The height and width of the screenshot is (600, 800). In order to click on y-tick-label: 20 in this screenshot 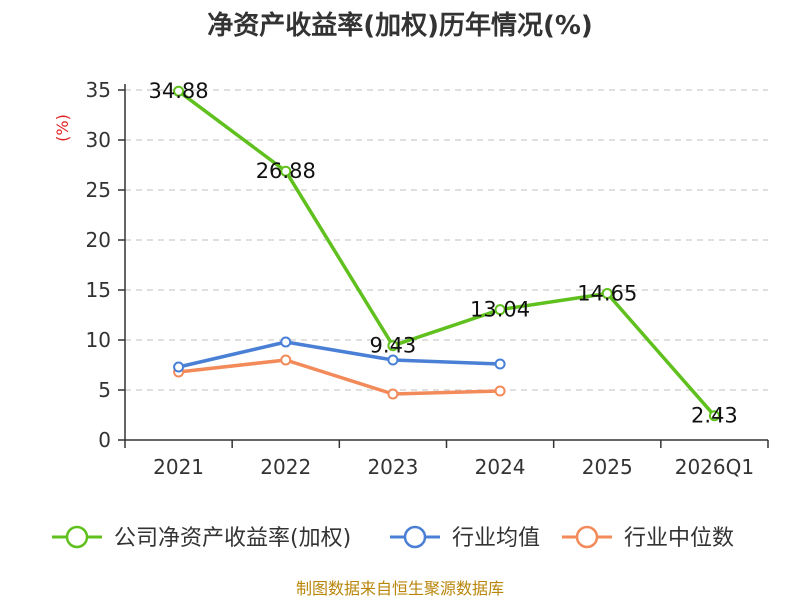, I will do `click(98, 240)`.